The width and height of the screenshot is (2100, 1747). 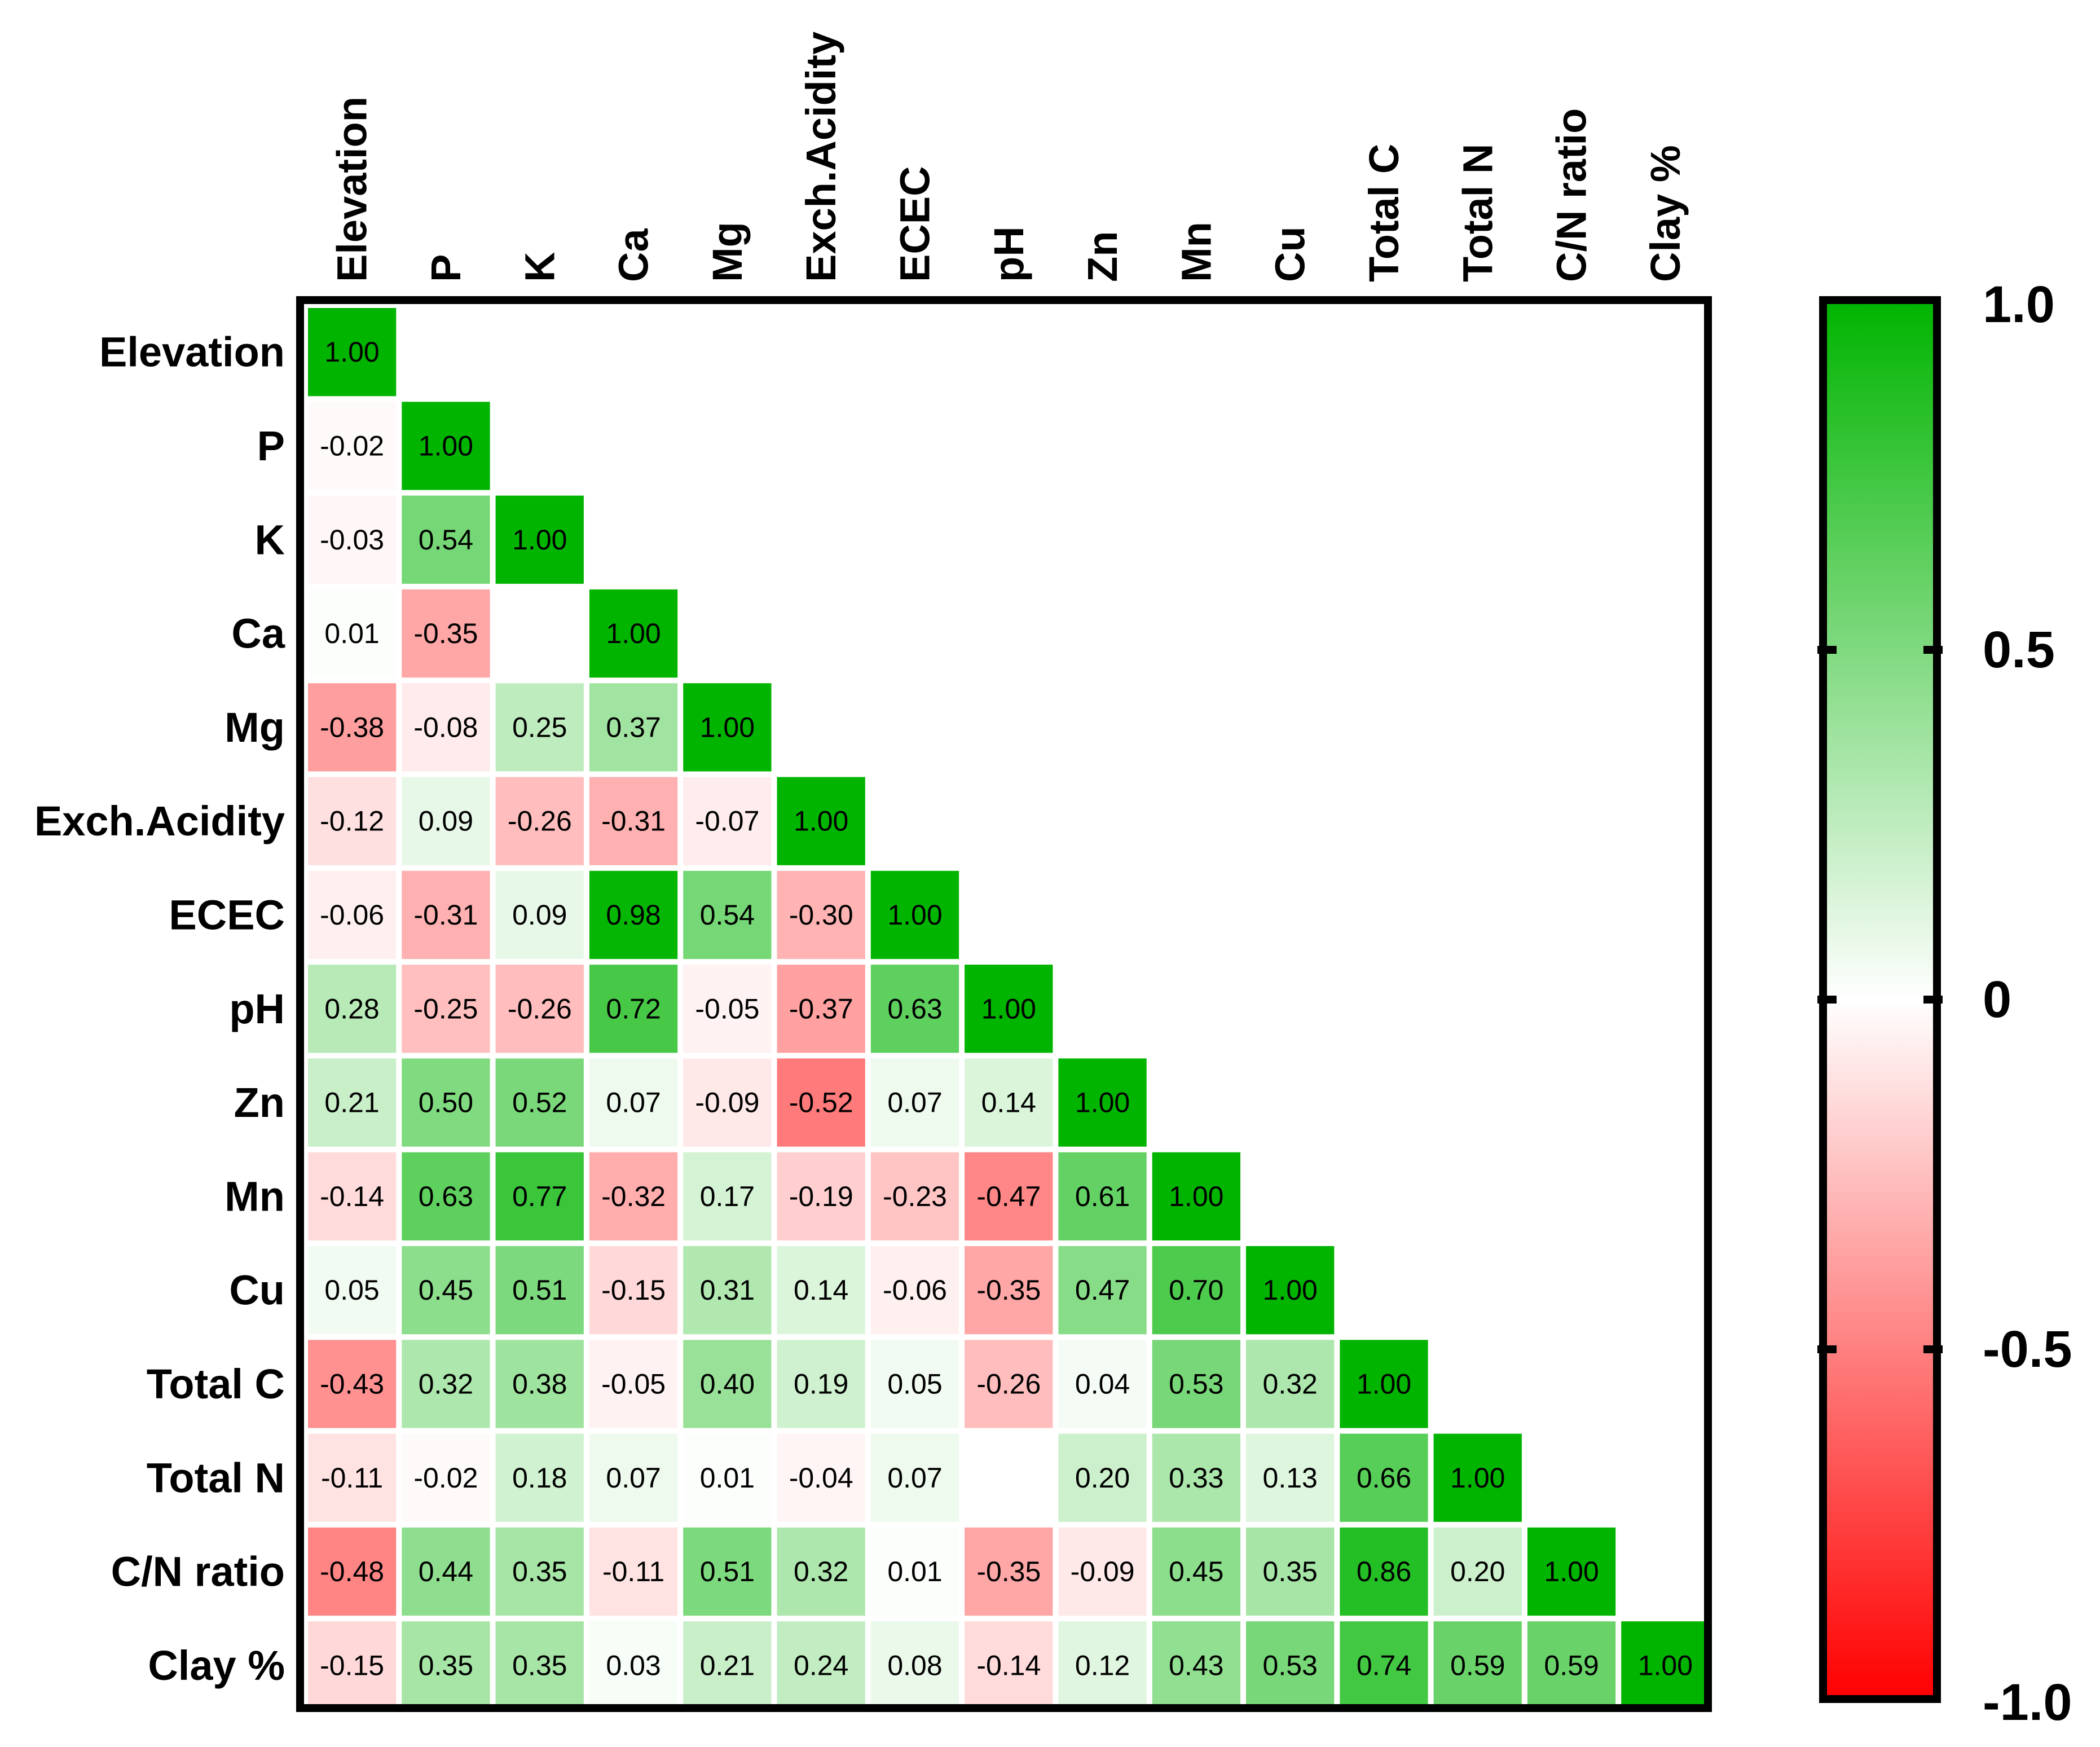 I want to click on colorbar-tick-label: -1.0, so click(x=2028, y=1702).